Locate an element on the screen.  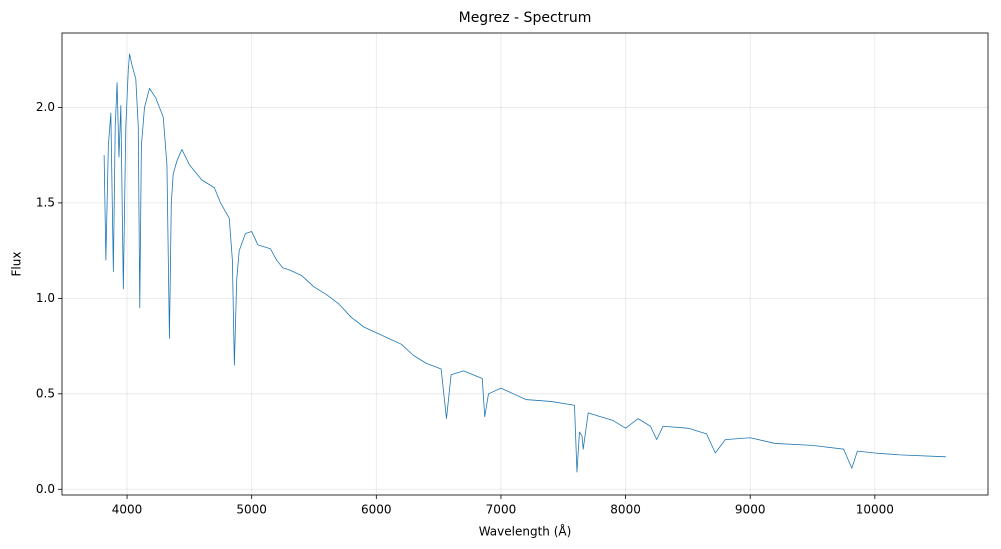
x-tick-label: 5000 is located at coordinates (251, 510).